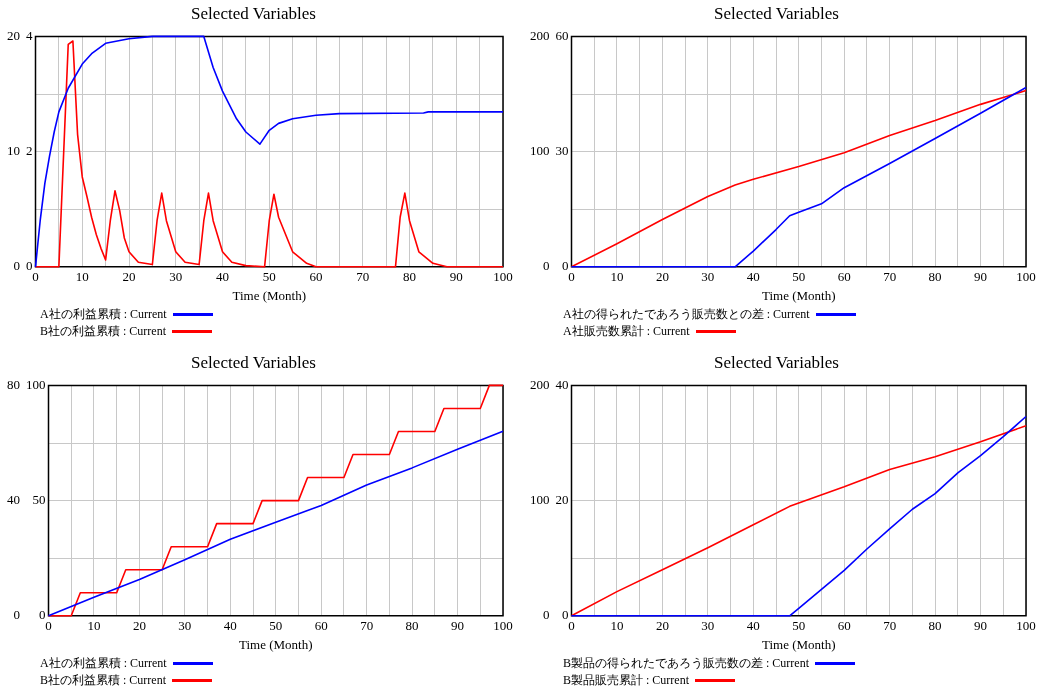 The width and height of the screenshot is (1047, 698). I want to click on y2-tick-label: 80, so click(13, 384).